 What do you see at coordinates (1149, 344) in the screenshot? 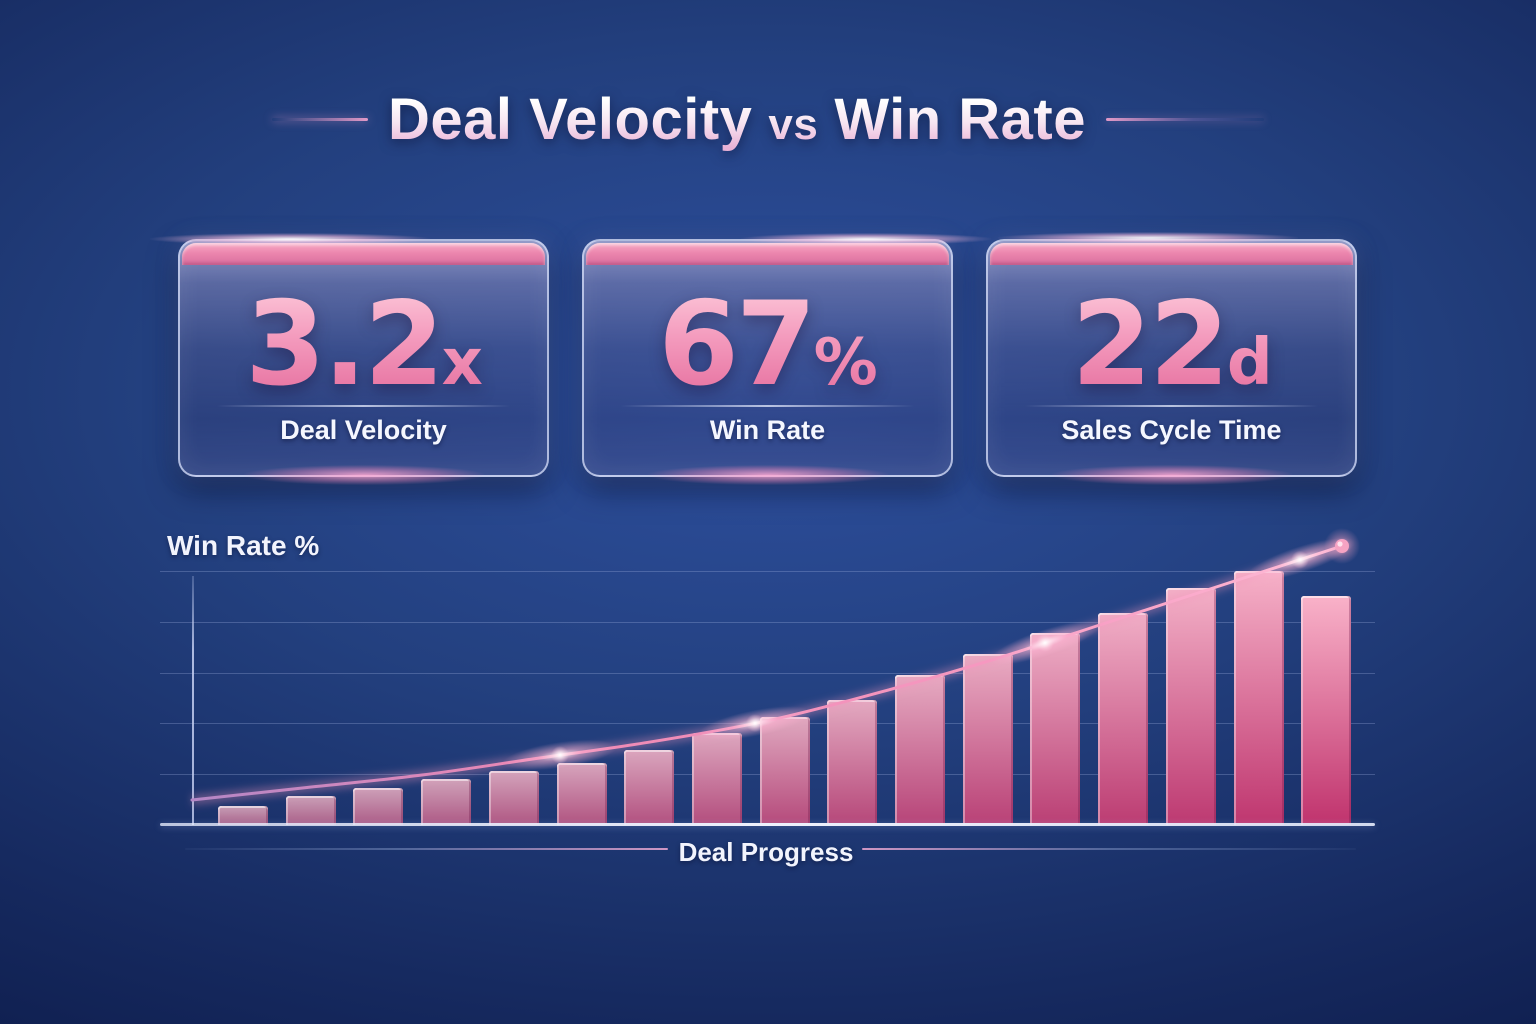
I see `stat-number: 22` at bounding box center [1149, 344].